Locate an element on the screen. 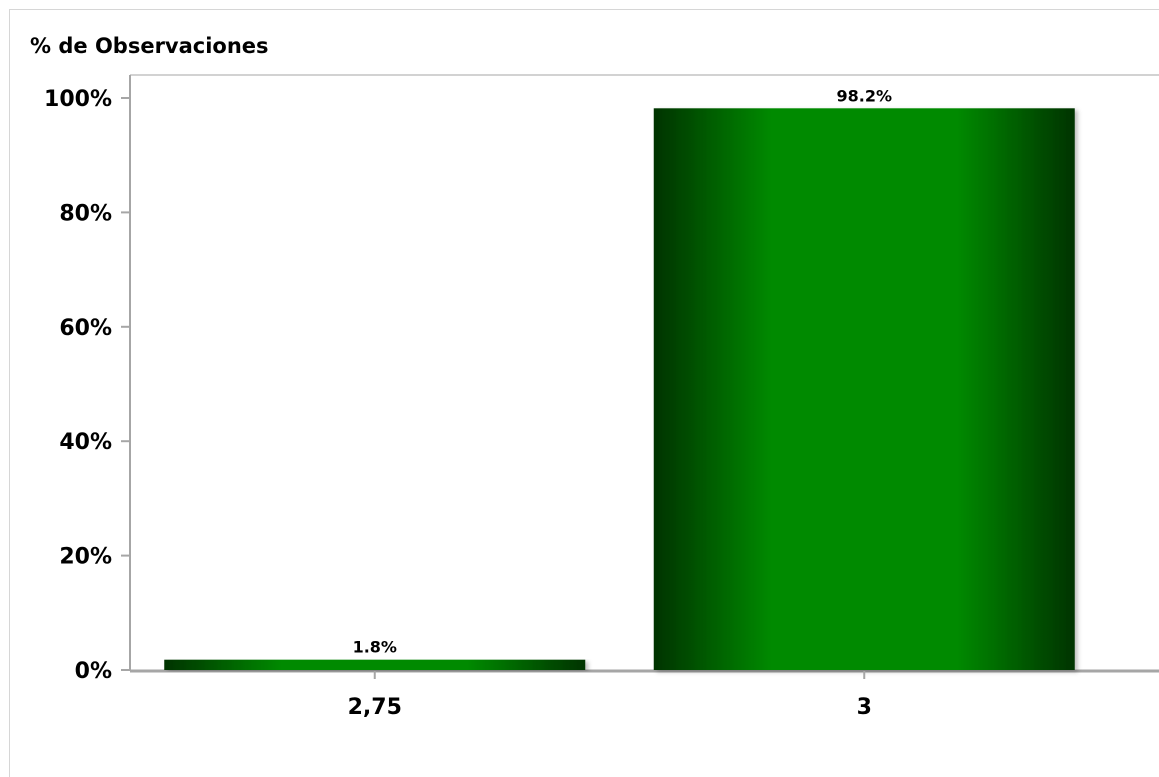 The width and height of the screenshot is (1159, 777). x-axis: 2,75 3 is located at coordinates (610, 695).